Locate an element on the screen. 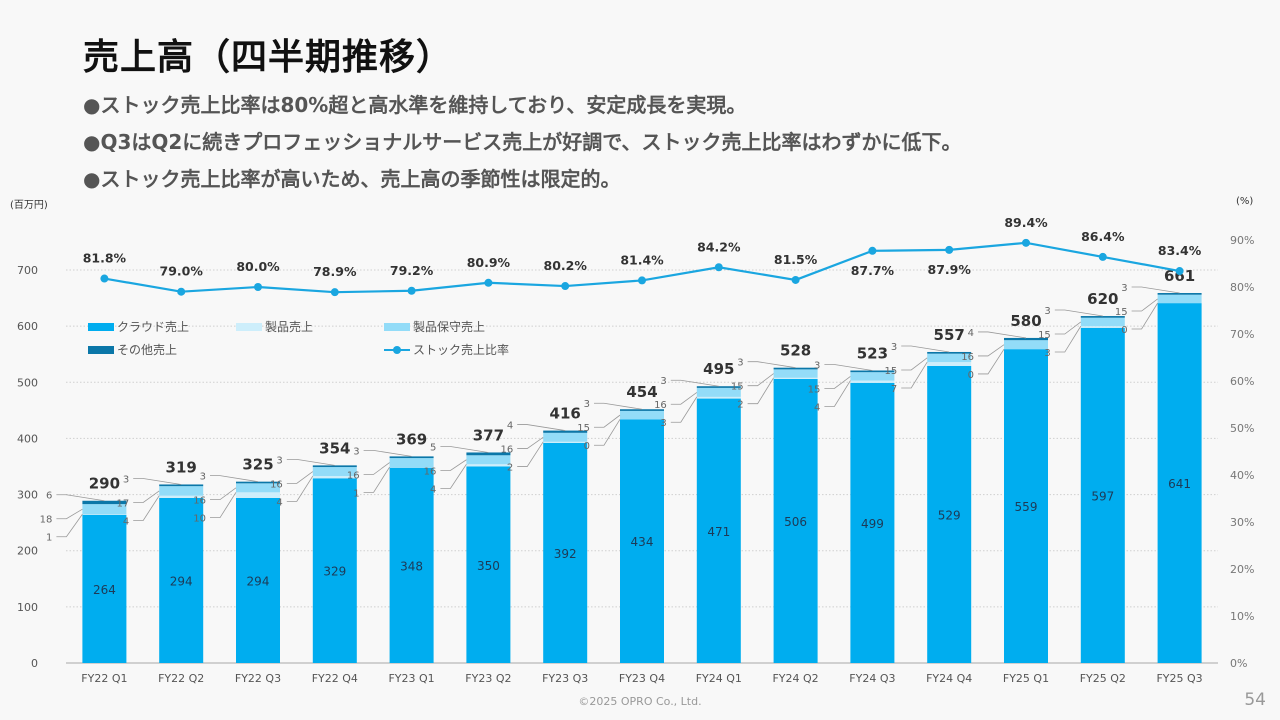 This screenshot has width=1280, height=720. ratio-data-label: 83.4% is located at coordinates (1180, 250).